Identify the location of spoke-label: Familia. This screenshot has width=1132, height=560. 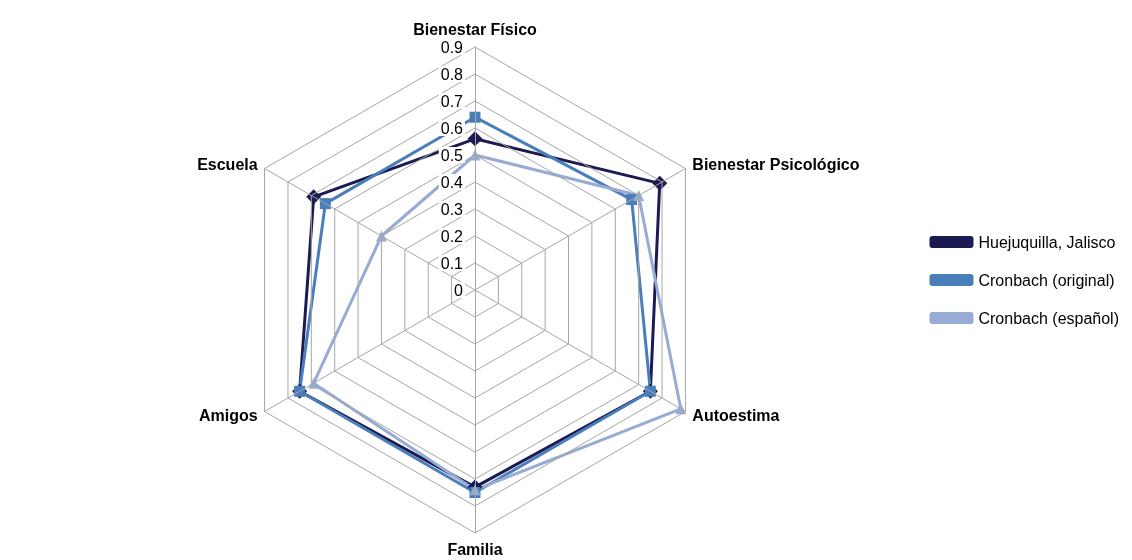
(475, 549).